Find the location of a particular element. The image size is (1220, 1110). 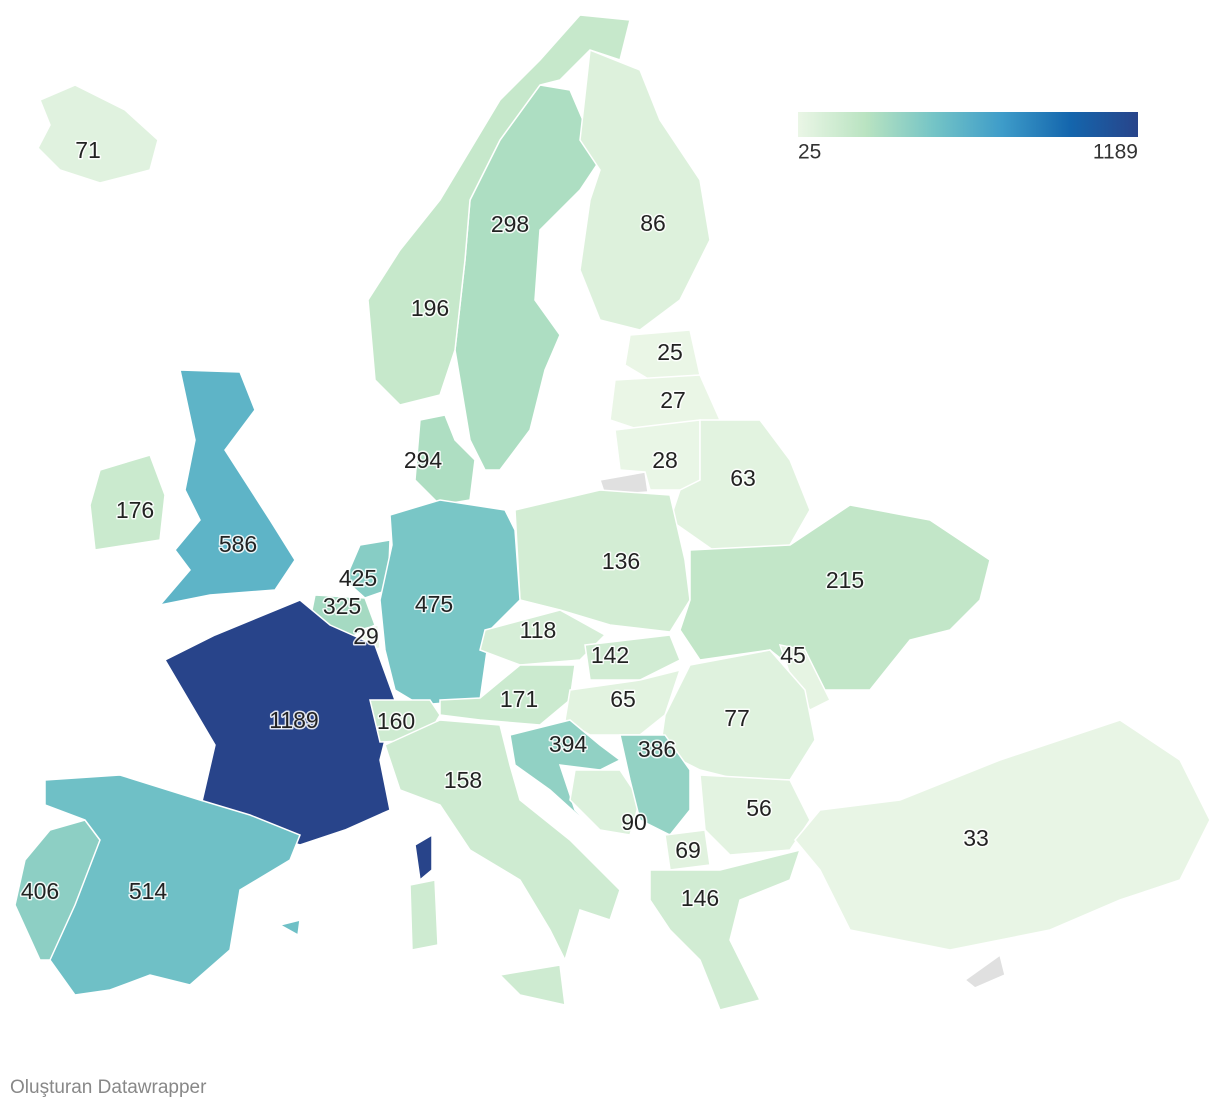

value-label: 25 is located at coordinates (670, 352).